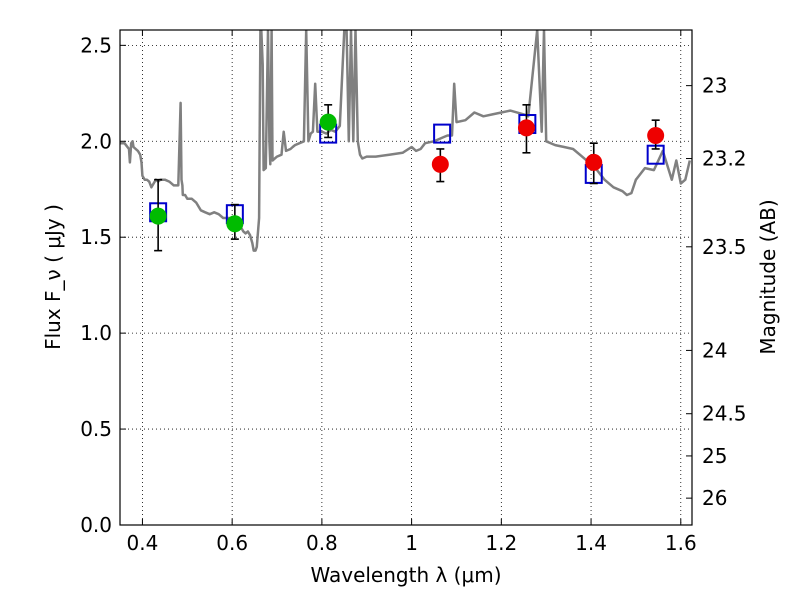 The height and width of the screenshot is (604, 800). I want to click on y-tick-label: 1.0, so click(96, 333).